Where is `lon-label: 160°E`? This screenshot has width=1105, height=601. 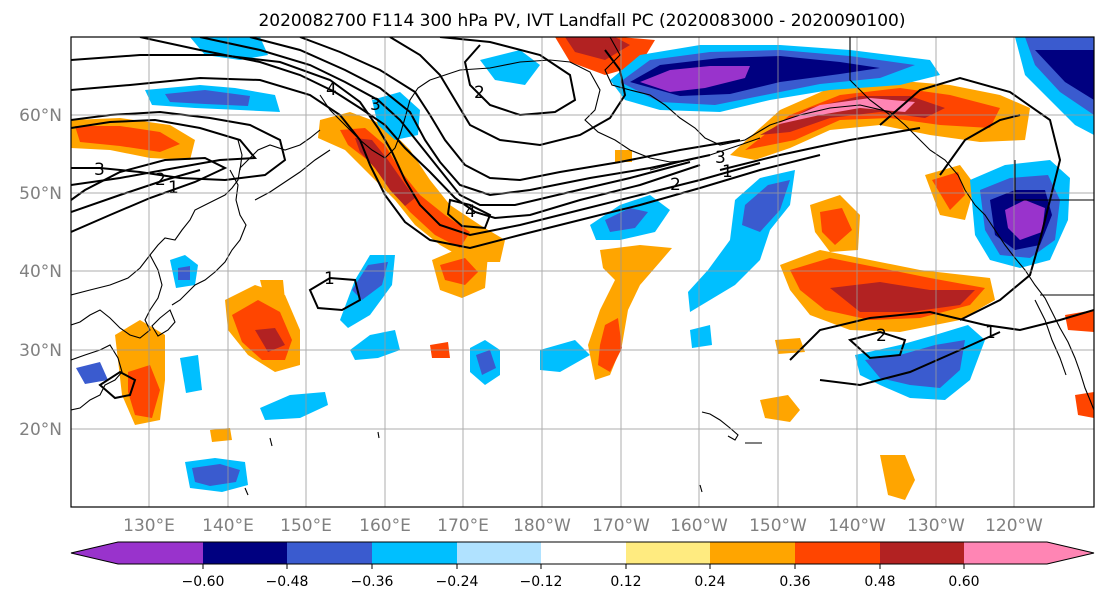 lon-label: 160°E is located at coordinates (385, 526).